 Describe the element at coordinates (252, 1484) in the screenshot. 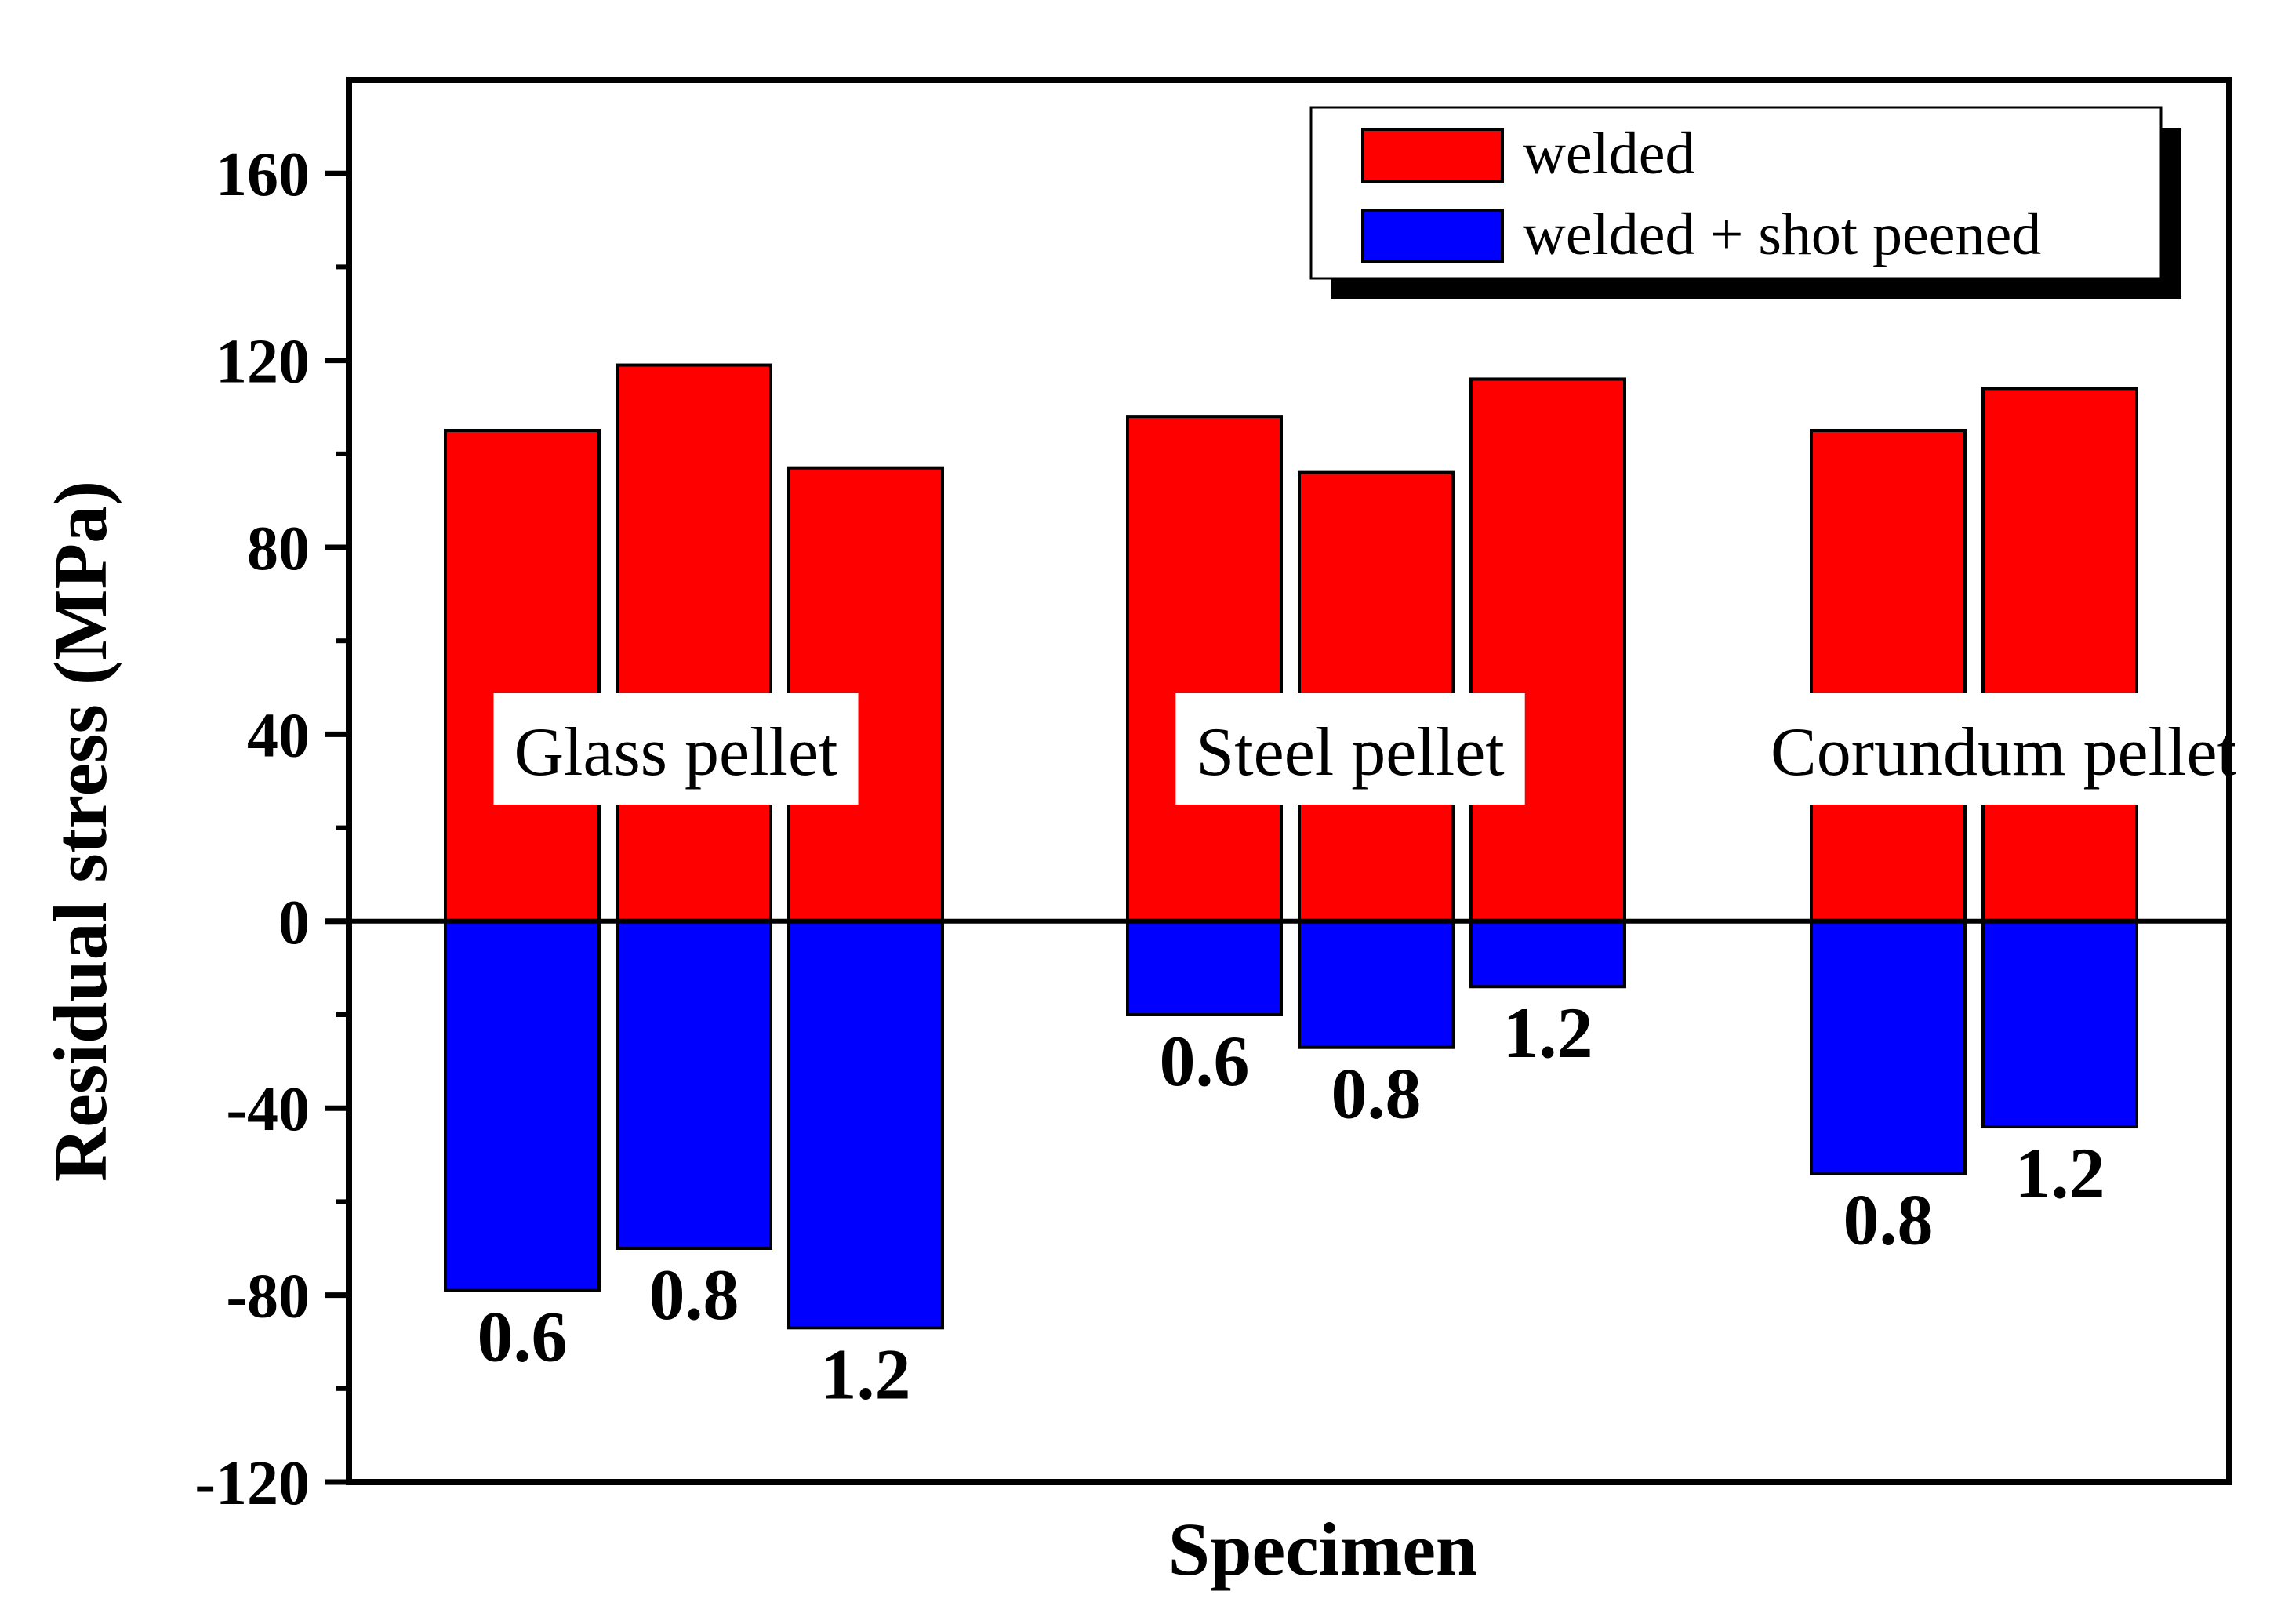

I see `y-tick-label: -120` at that location.